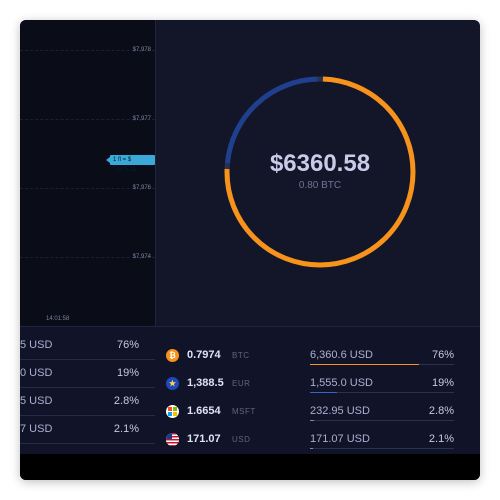 This screenshot has height=500, width=500. What do you see at coordinates (130, 164) in the screenshot?
I see `current-price-tag: 1 fl = $ 7,976.32` at bounding box center [130, 164].